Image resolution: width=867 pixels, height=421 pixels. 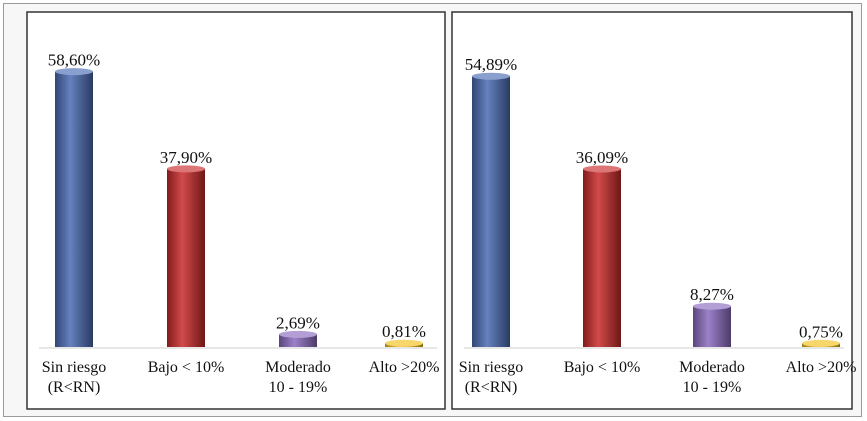 I want to click on data-label: 0,81%, so click(x=404, y=331).